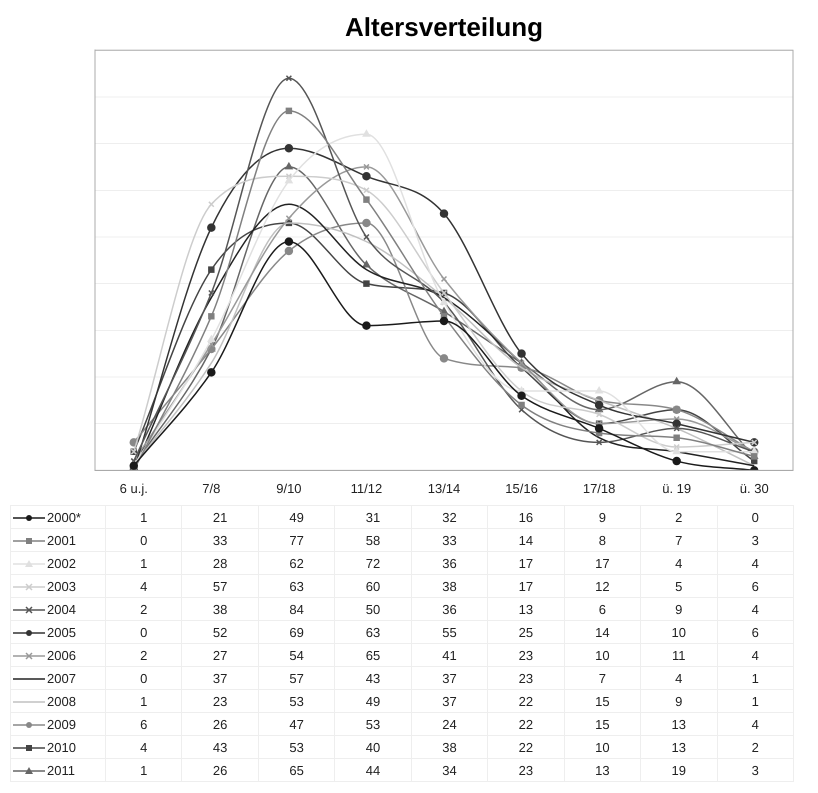 This screenshot has width=818, height=793. Describe the element at coordinates (449, 655) in the screenshot. I see `data-label: 41` at that location.